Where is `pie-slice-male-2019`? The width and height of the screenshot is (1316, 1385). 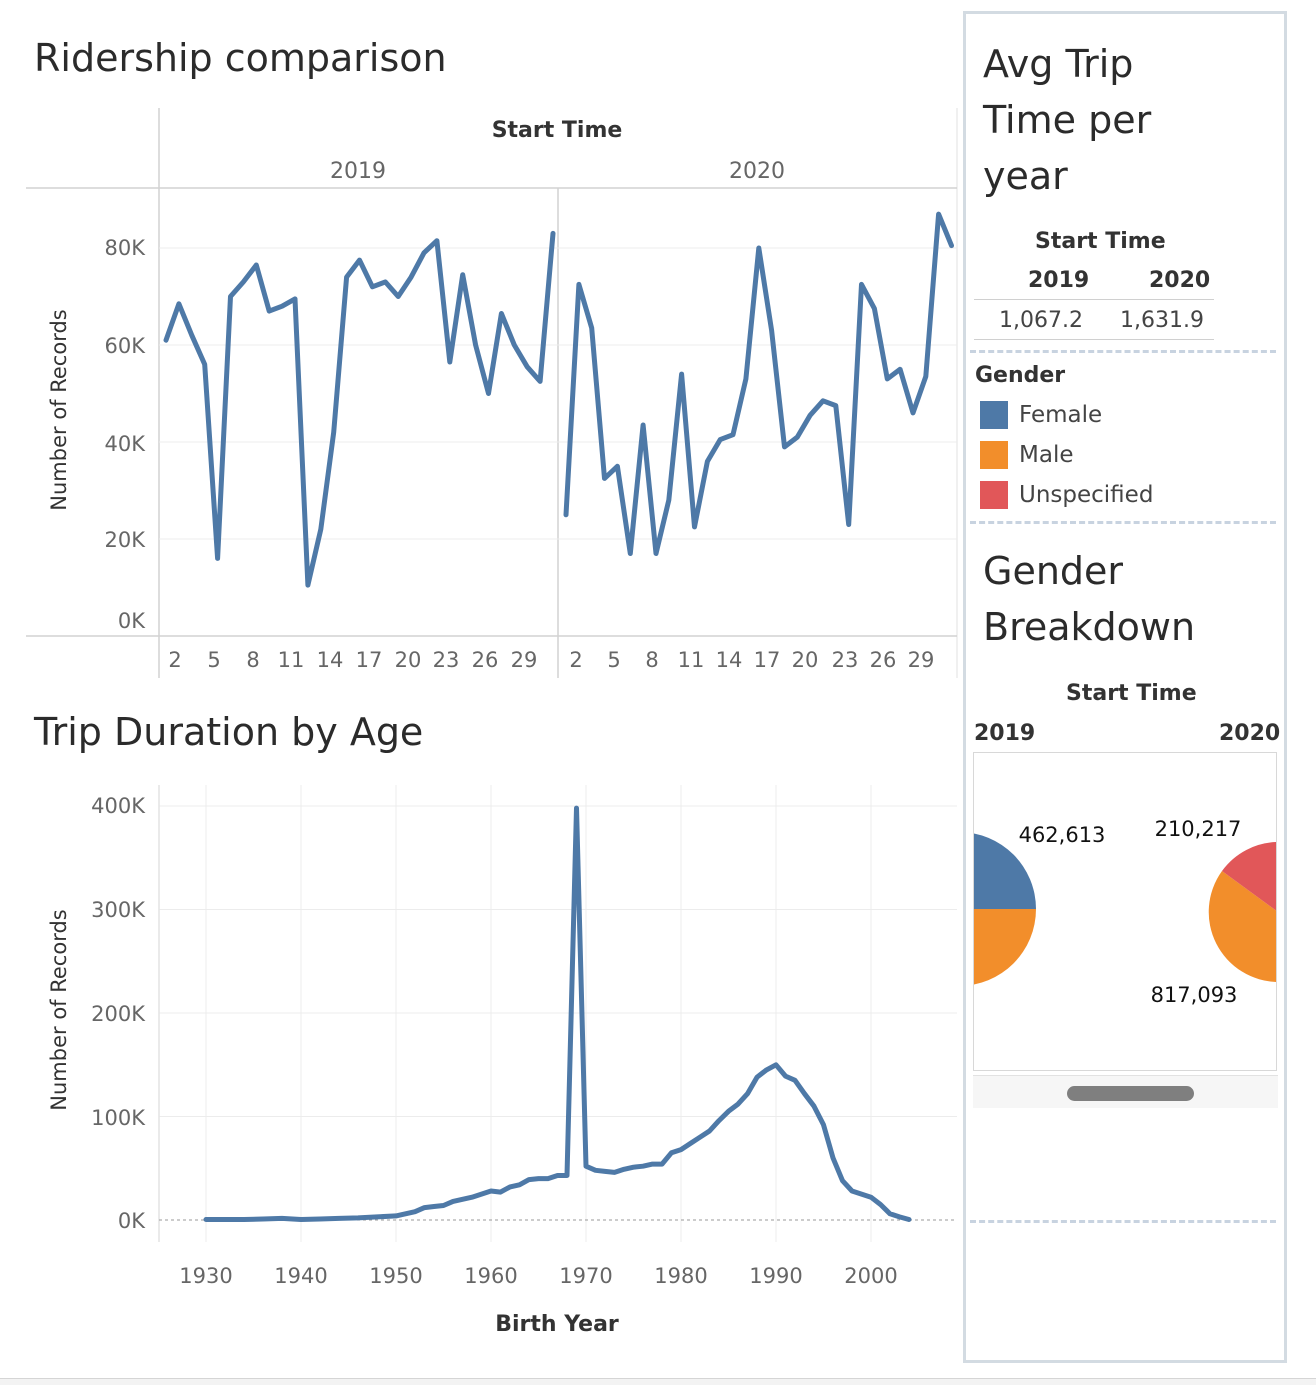 pie-slice-male-2019 is located at coordinates (1005, 947).